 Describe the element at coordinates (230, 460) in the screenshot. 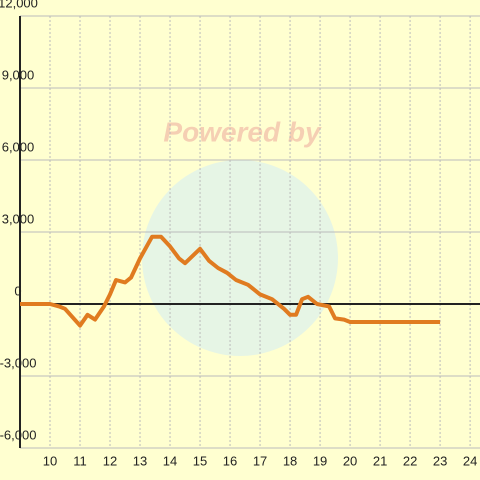

I see `x-tick-label: 16` at that location.